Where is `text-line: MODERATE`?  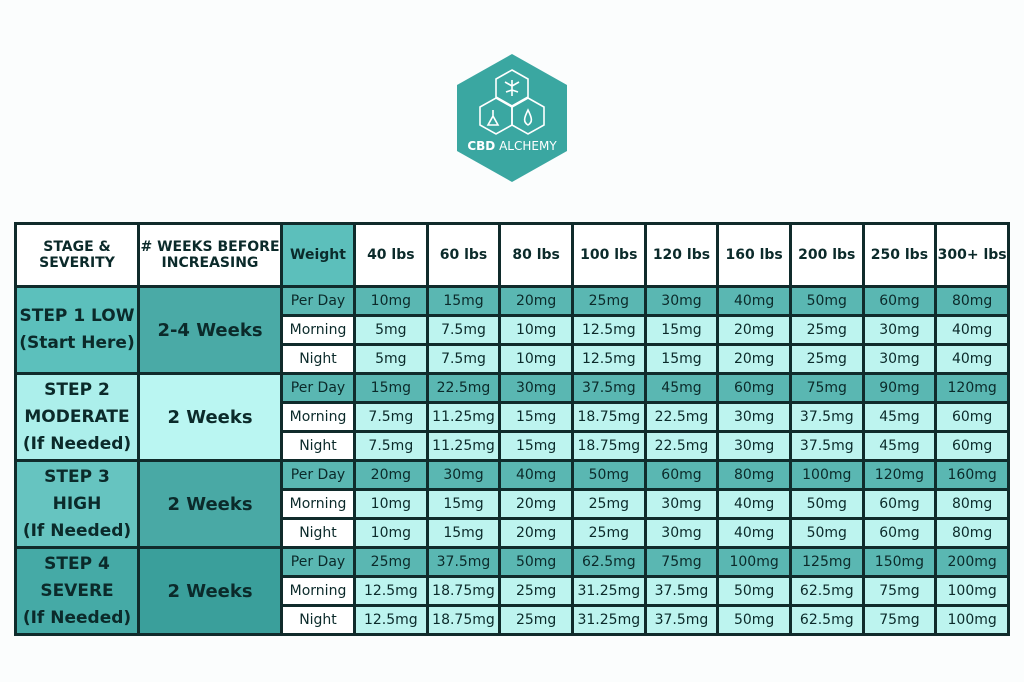 text-line: MODERATE is located at coordinates (77, 416).